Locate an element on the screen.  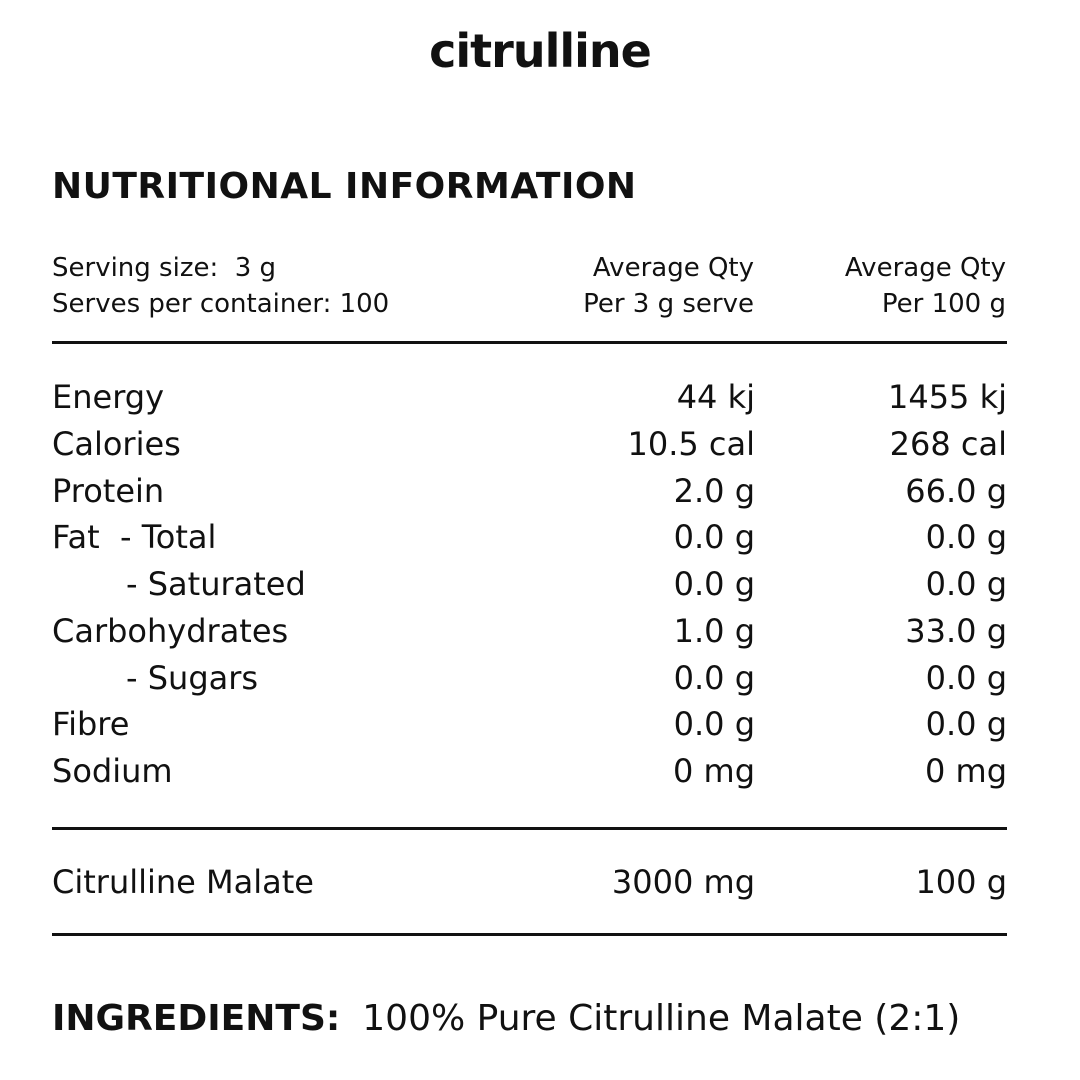
table-row: - Saturated 0.0 g 0.0 g is located at coordinates (529, 584).